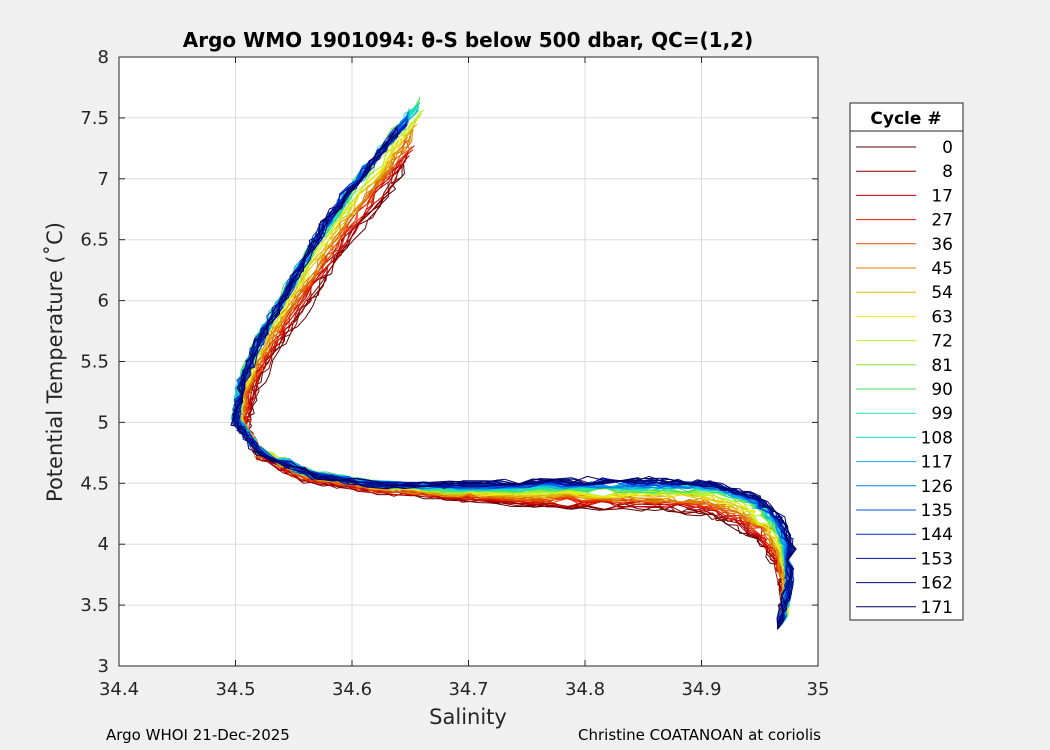 Image resolution: width=1050 pixels, height=750 pixels. Describe the element at coordinates (947, 148) in the screenshot. I see `legend-entry-label: 0` at that location.